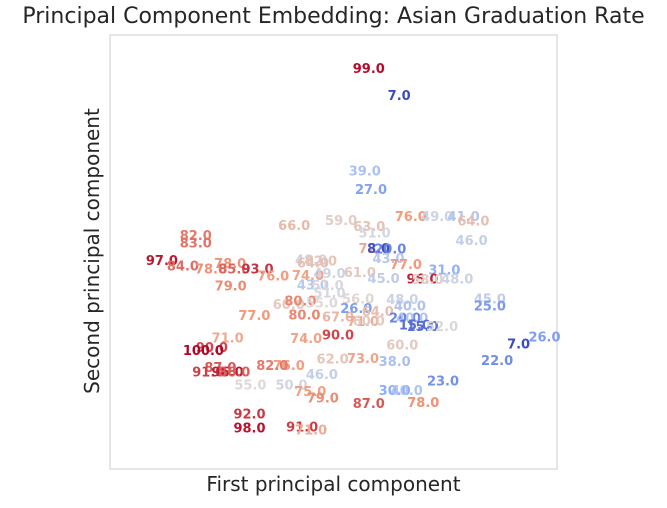 The height and width of the screenshot is (508, 667). What do you see at coordinates (442, 327) in the screenshot?
I see `point-label: 52.0` at bounding box center [442, 327].